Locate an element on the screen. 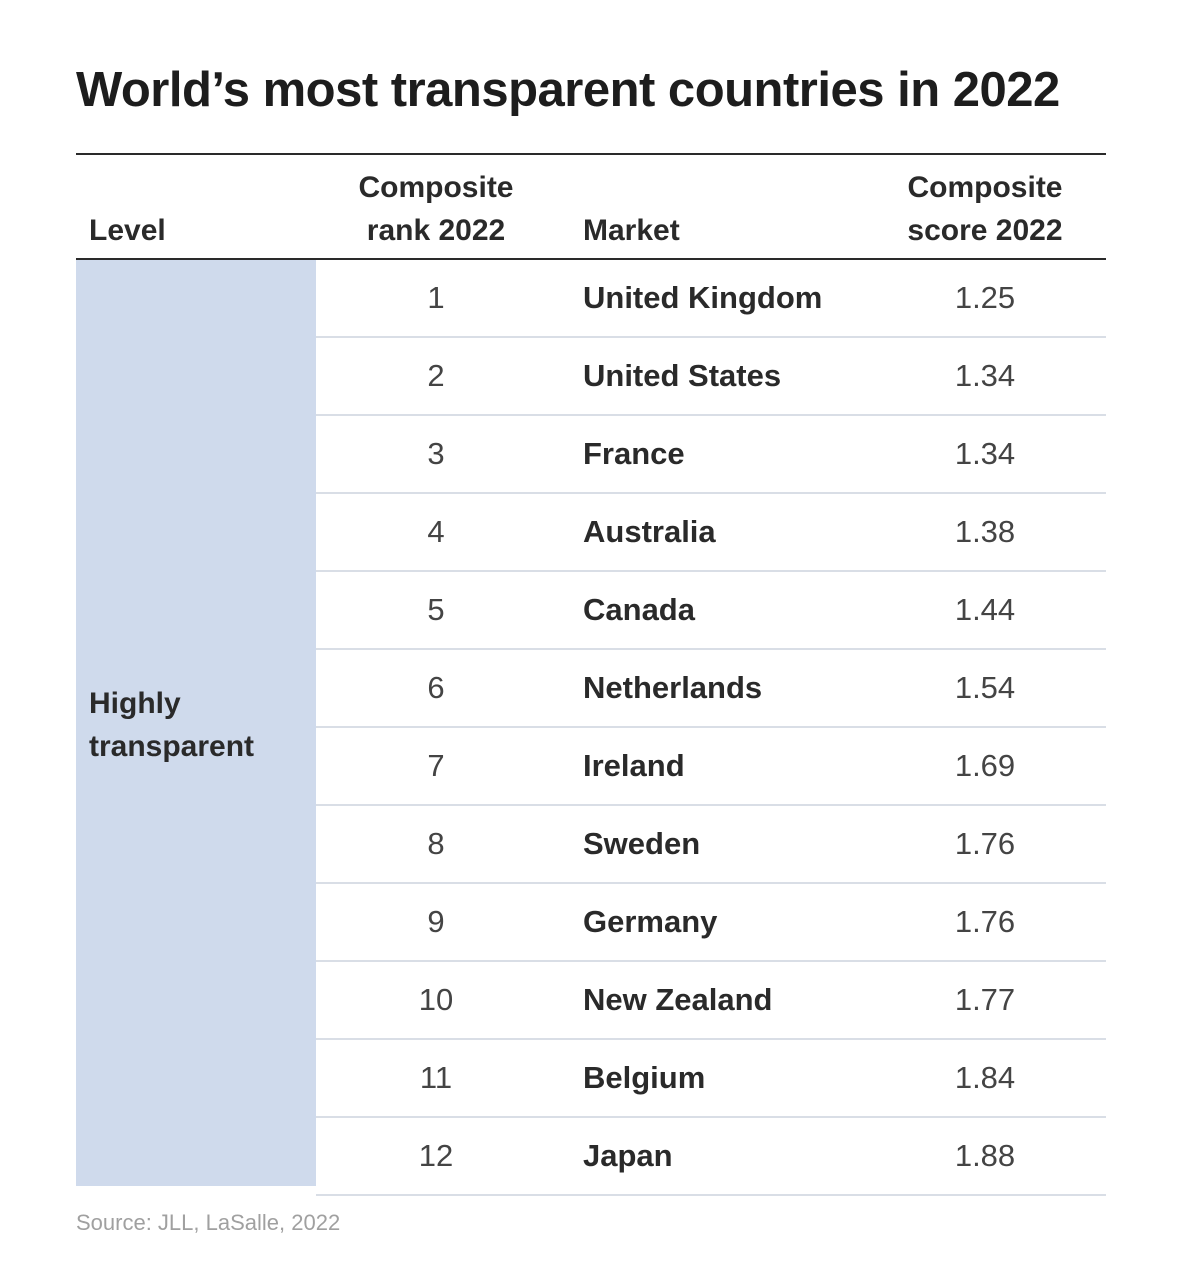 The width and height of the screenshot is (1177, 1280). table-row: 11 Belgium 1.84 is located at coordinates (711, 1079).